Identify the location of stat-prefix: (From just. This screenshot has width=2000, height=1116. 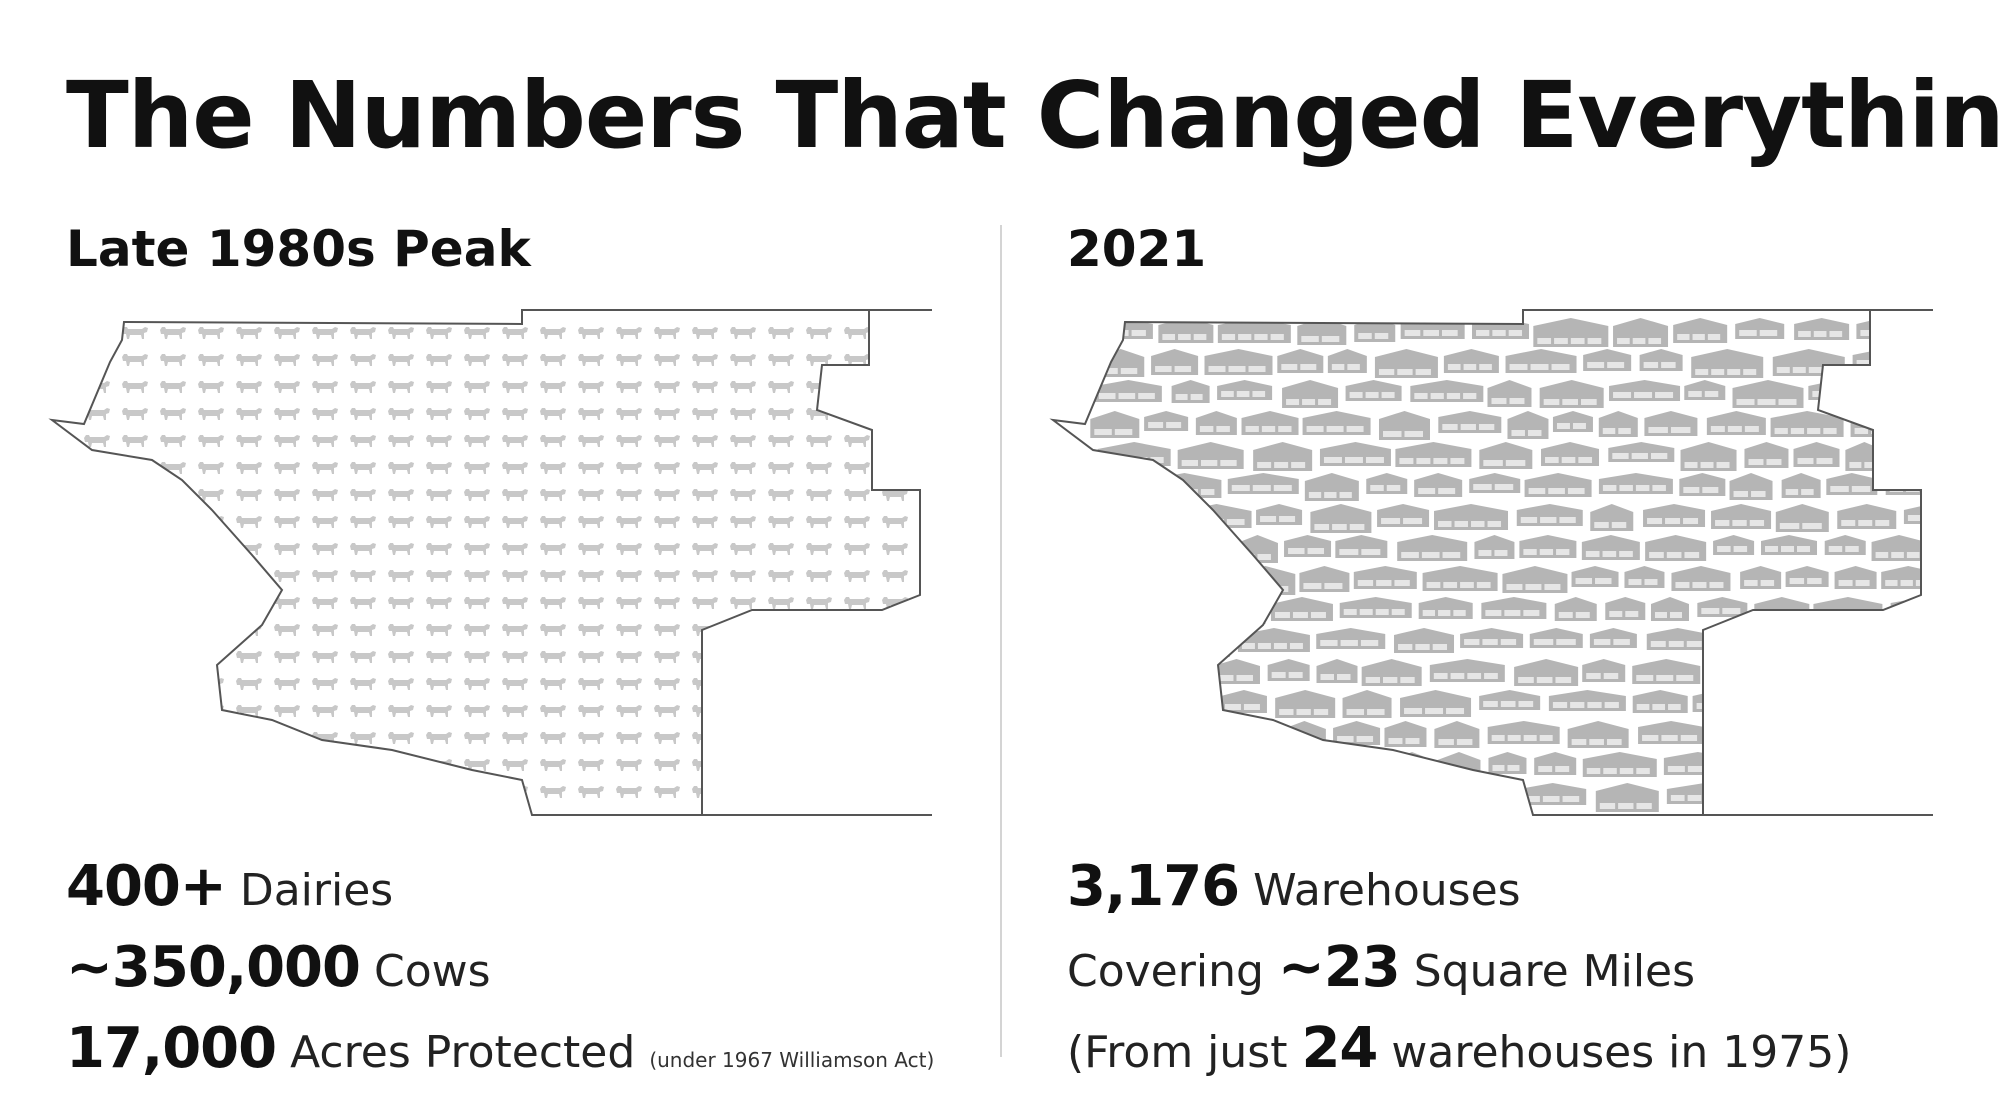
(1177, 1052).